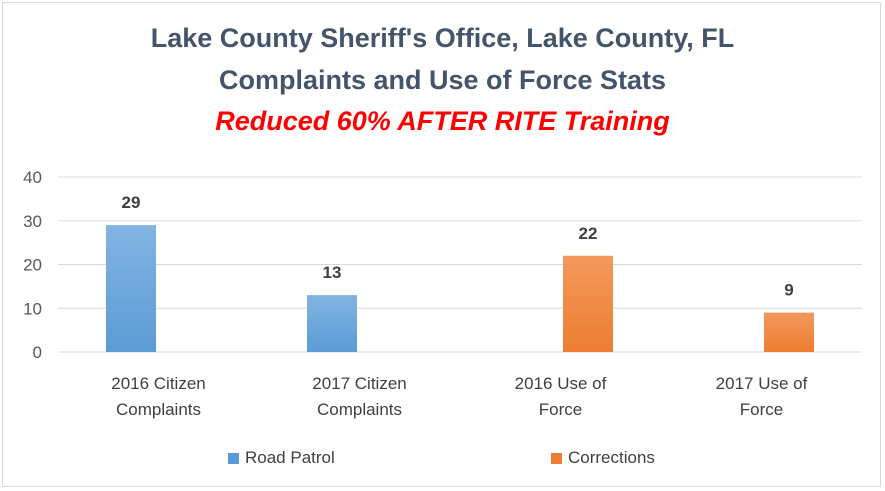 This screenshot has height=491, width=885. Describe the element at coordinates (158, 383) in the screenshot. I see `x-tick-label: 2016 Citizen` at that location.